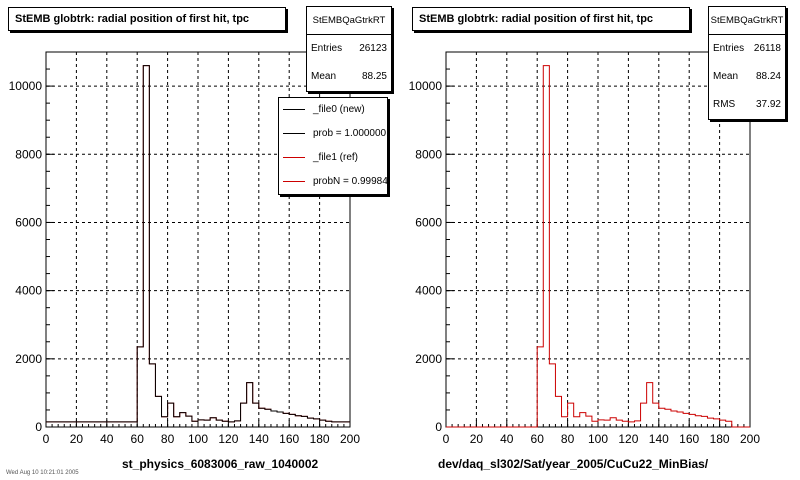  What do you see at coordinates (350, 181) in the screenshot?
I see `legend-label-probn: probN = 0.99984` at bounding box center [350, 181].